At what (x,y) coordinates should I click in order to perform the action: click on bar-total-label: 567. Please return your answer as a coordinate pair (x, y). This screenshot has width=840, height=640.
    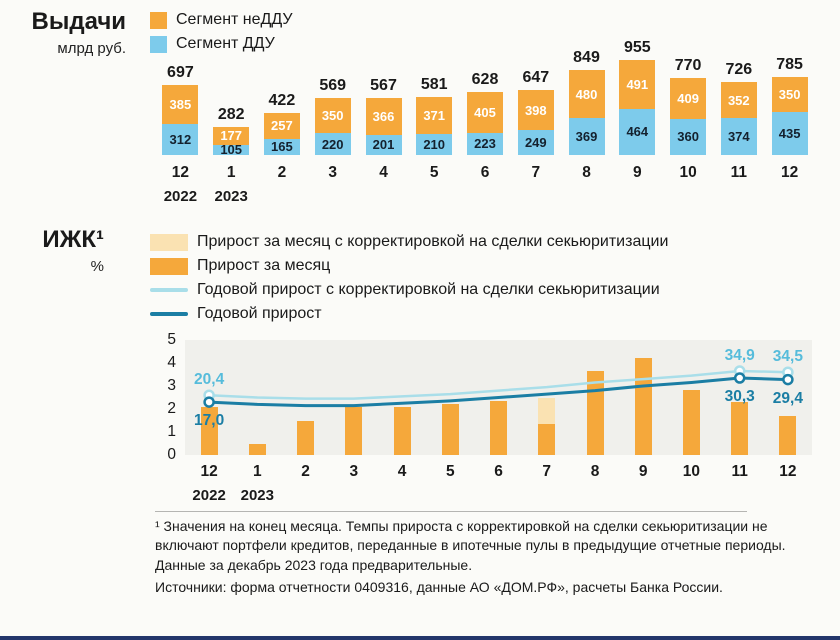
    Looking at the image, I should click on (383, 86).